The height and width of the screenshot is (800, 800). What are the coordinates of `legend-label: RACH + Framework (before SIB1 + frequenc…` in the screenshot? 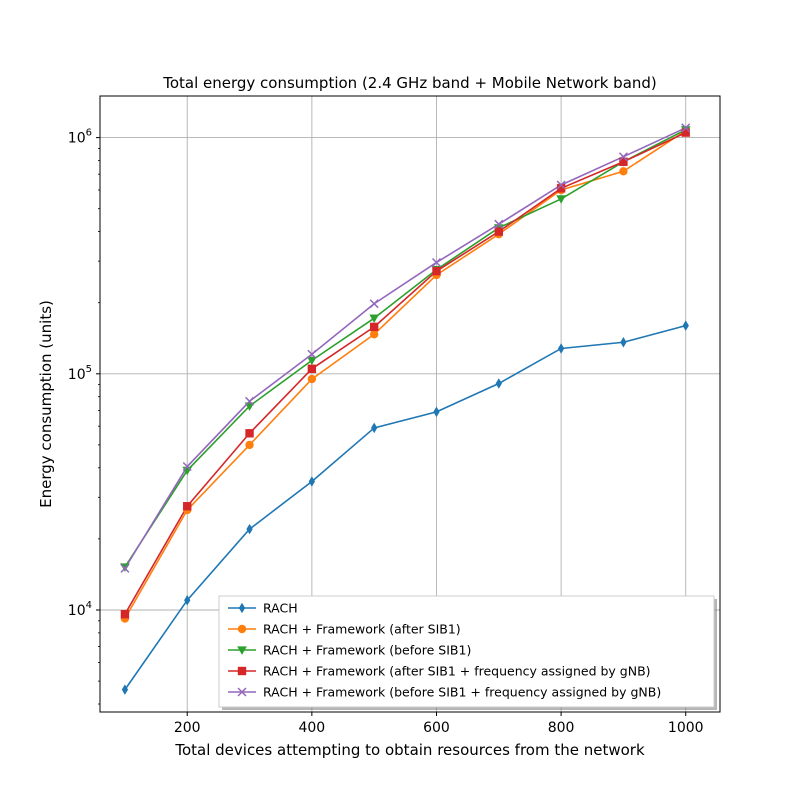 It's located at (462, 692).